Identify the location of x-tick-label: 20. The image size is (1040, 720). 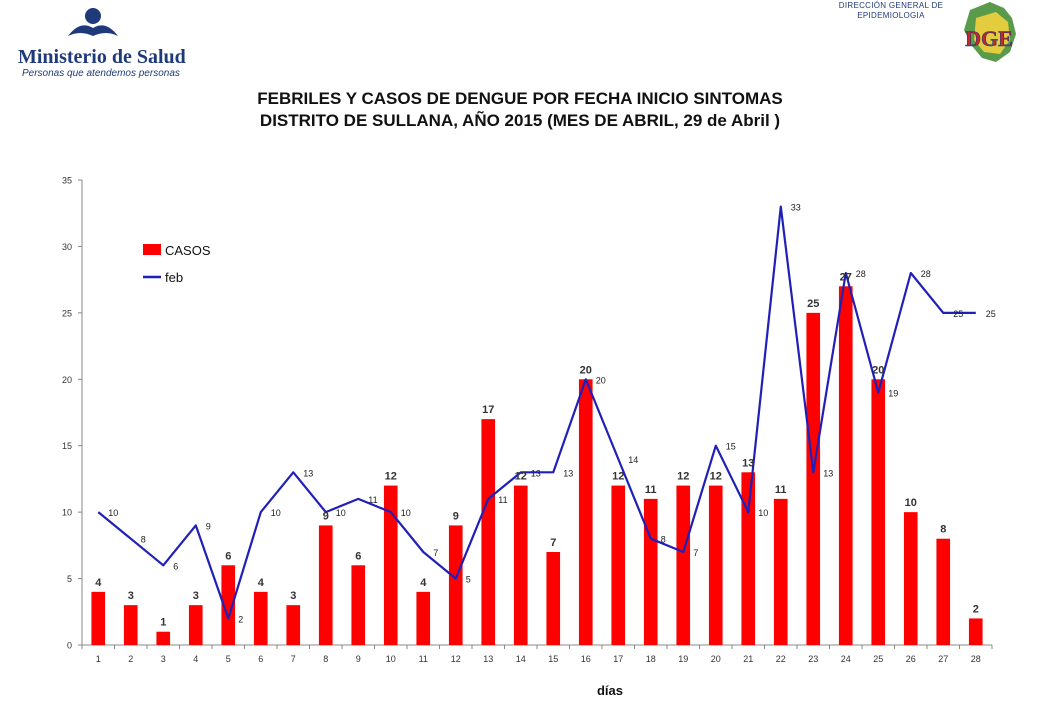
(716, 659).